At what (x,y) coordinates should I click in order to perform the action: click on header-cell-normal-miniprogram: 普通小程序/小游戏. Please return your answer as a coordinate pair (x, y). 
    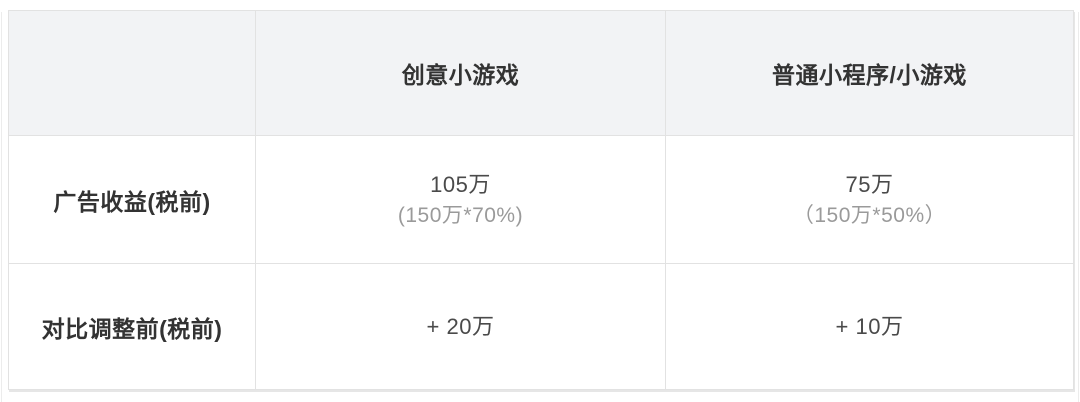
    Looking at the image, I should click on (869, 73).